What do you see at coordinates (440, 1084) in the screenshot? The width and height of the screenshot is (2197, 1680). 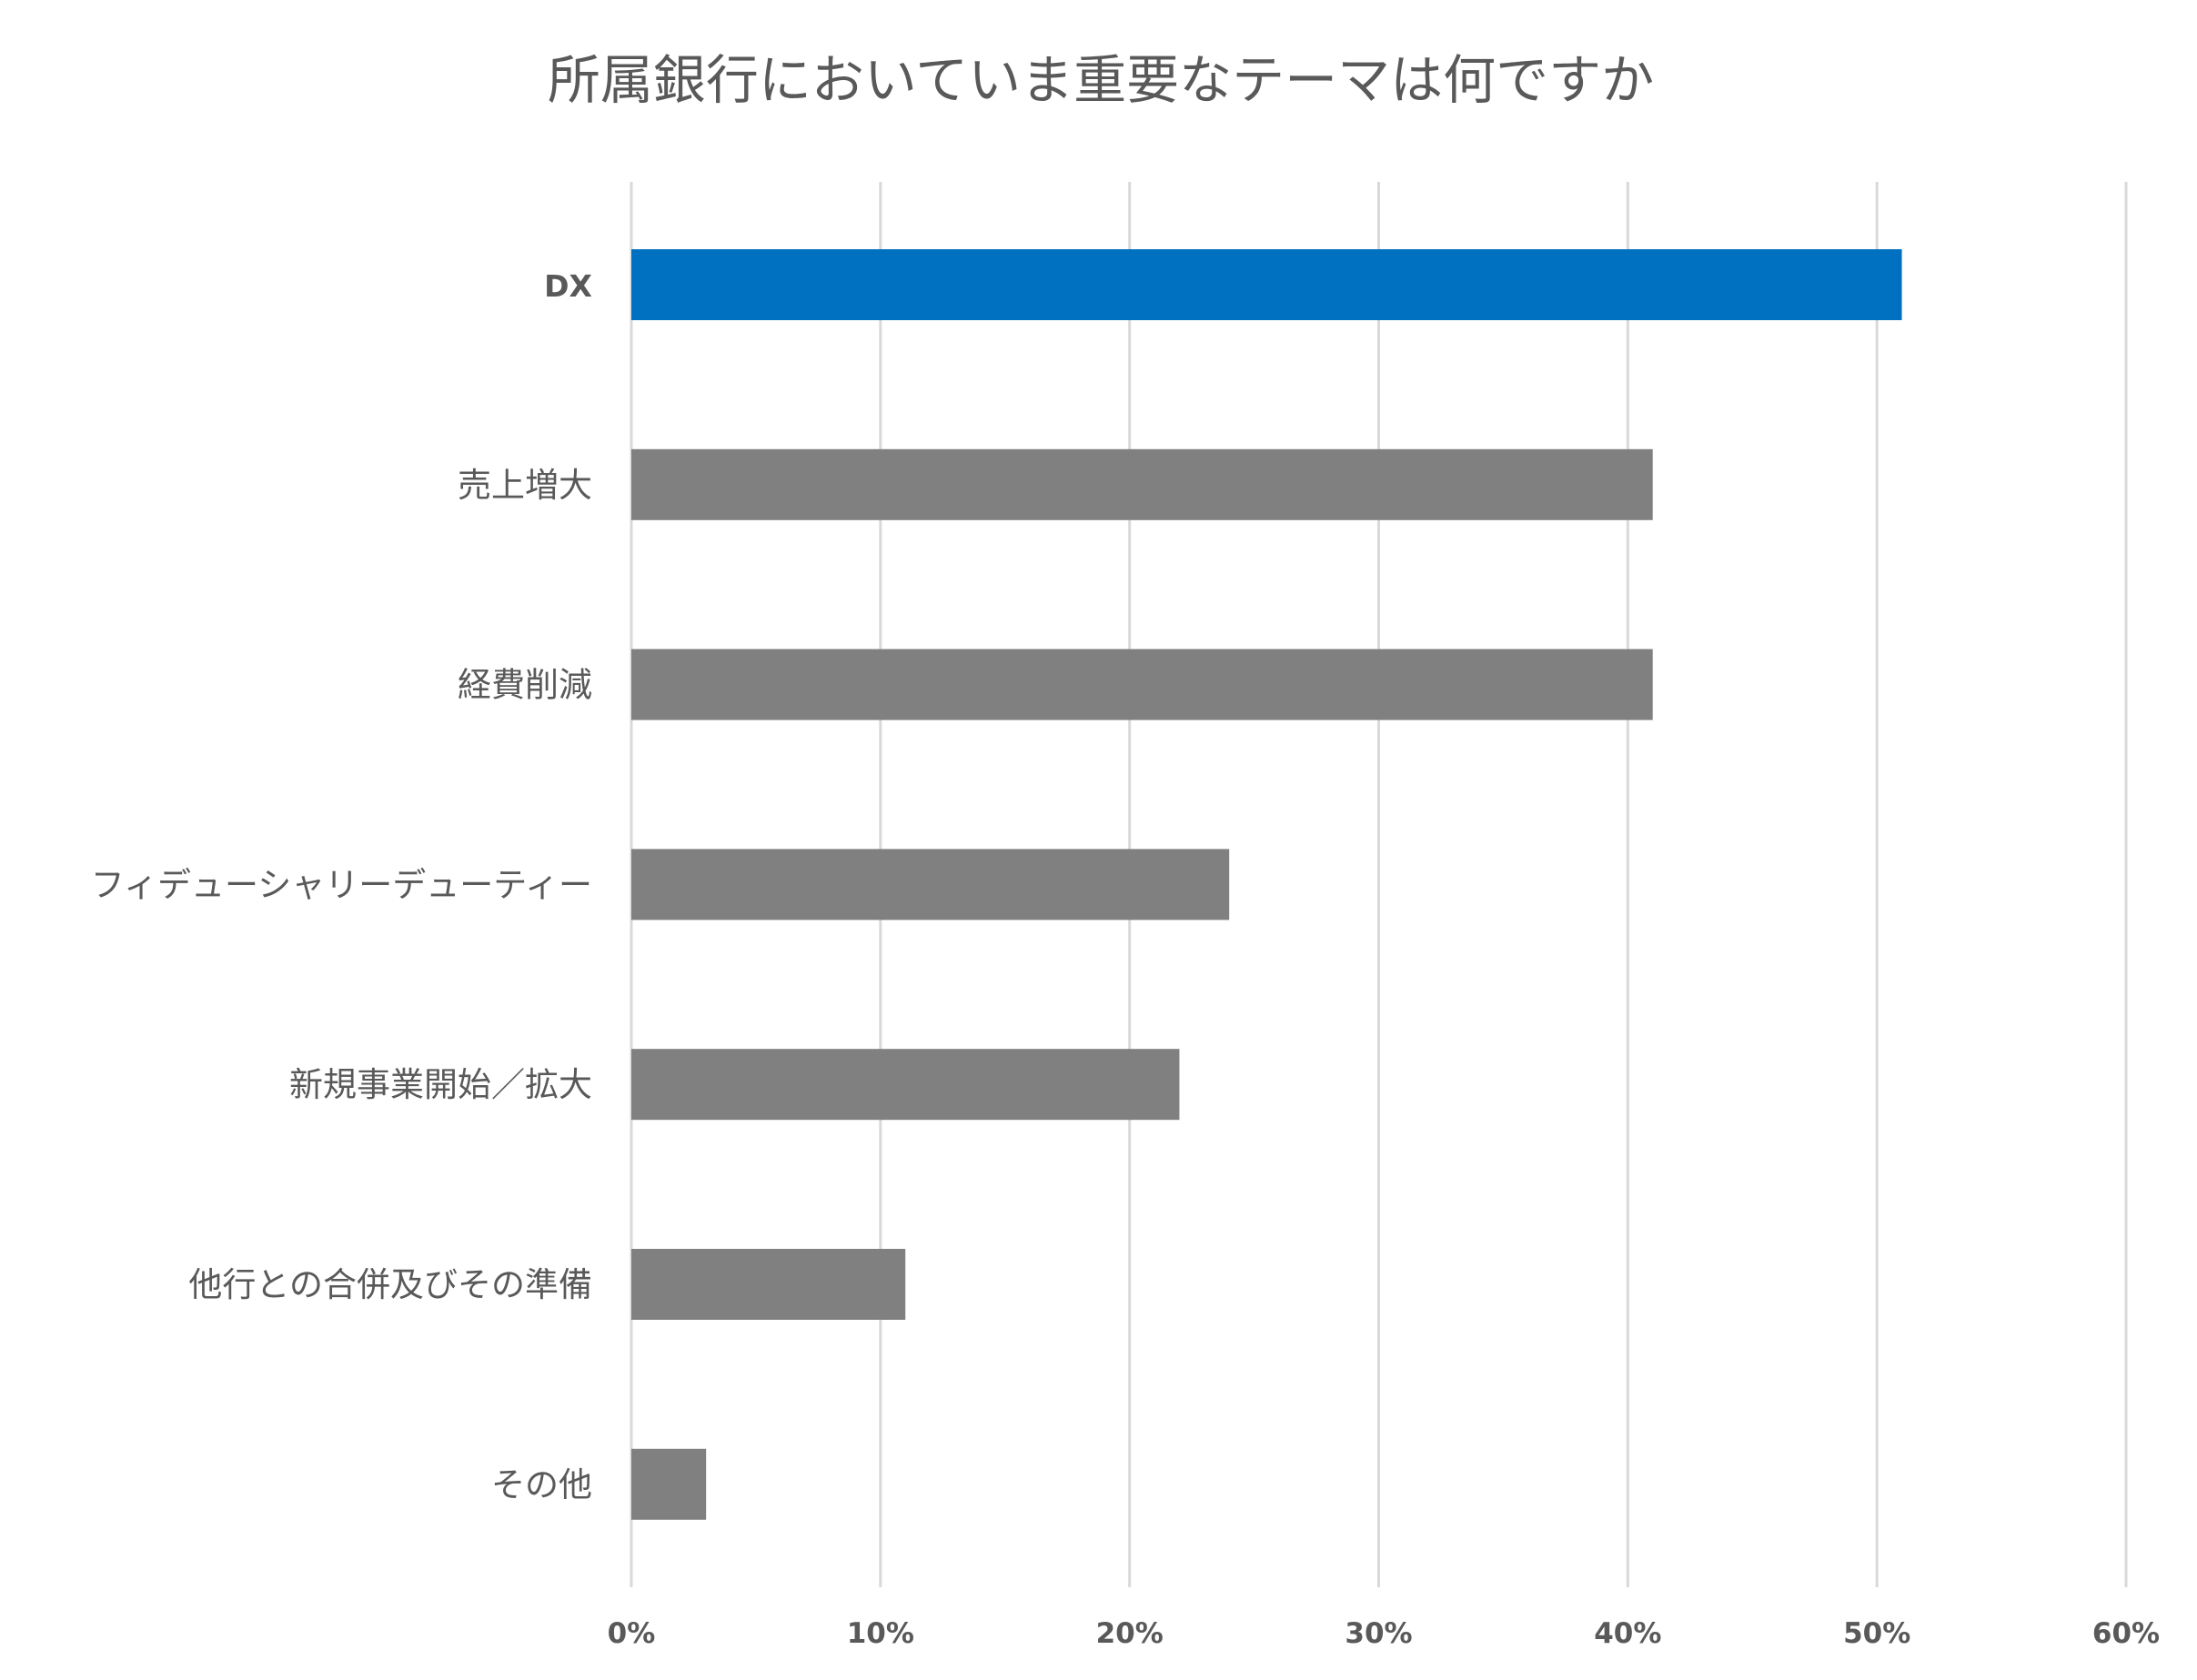 I see `category-label-5: 新規事業開始／拡大` at bounding box center [440, 1084].